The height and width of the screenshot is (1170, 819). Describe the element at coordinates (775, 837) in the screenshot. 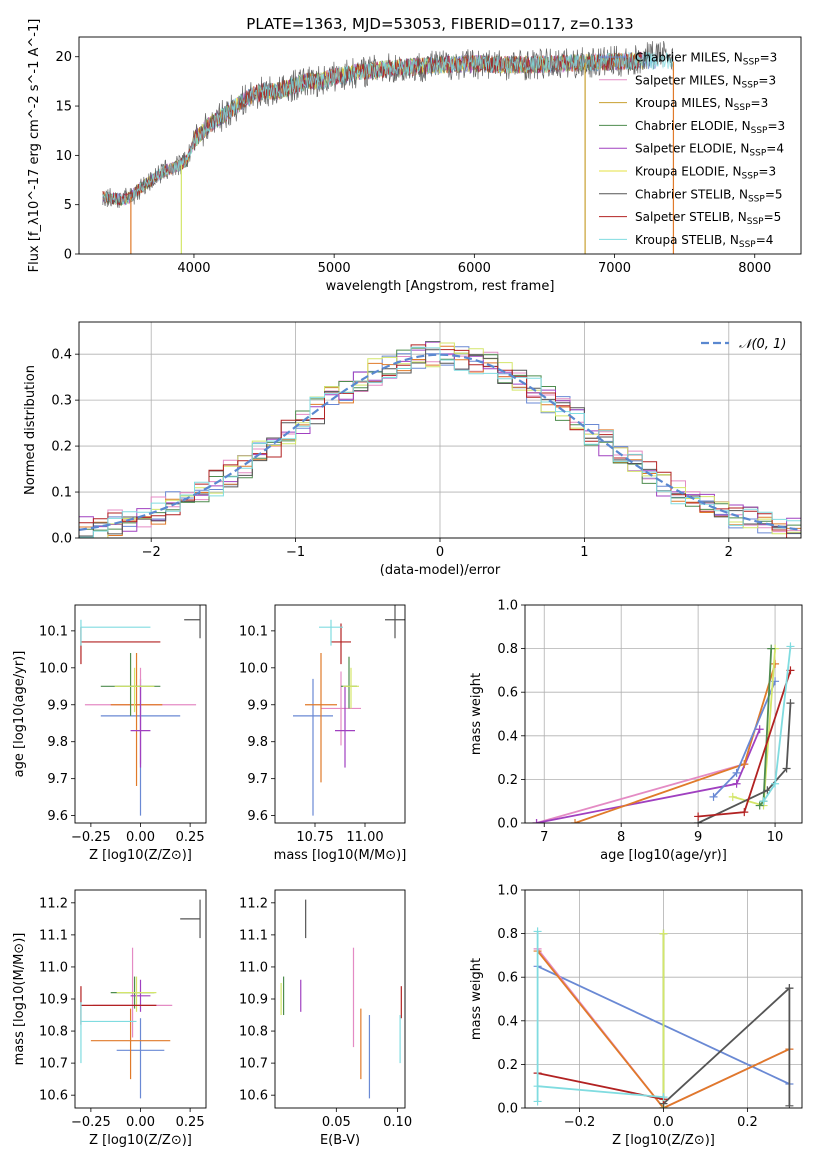

I see `x-tick-label: 10` at that location.